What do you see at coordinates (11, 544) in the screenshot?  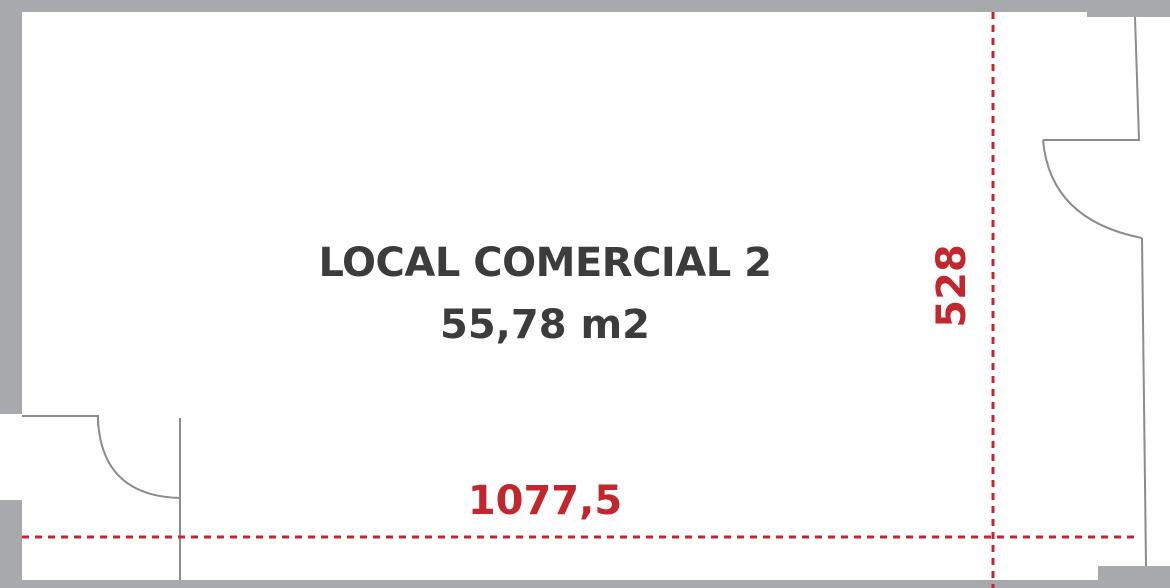 I see `left-wall-lower` at bounding box center [11, 544].